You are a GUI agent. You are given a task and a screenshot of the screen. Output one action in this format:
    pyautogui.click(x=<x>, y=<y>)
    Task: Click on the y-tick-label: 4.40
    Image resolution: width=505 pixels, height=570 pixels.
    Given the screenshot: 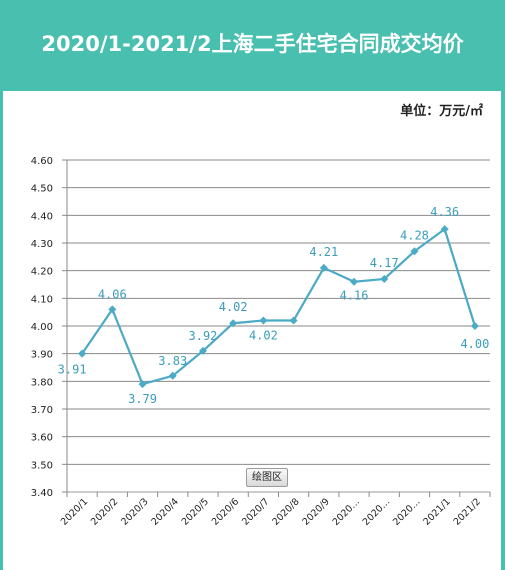 What is the action you would take?
    pyautogui.click(x=42, y=216)
    